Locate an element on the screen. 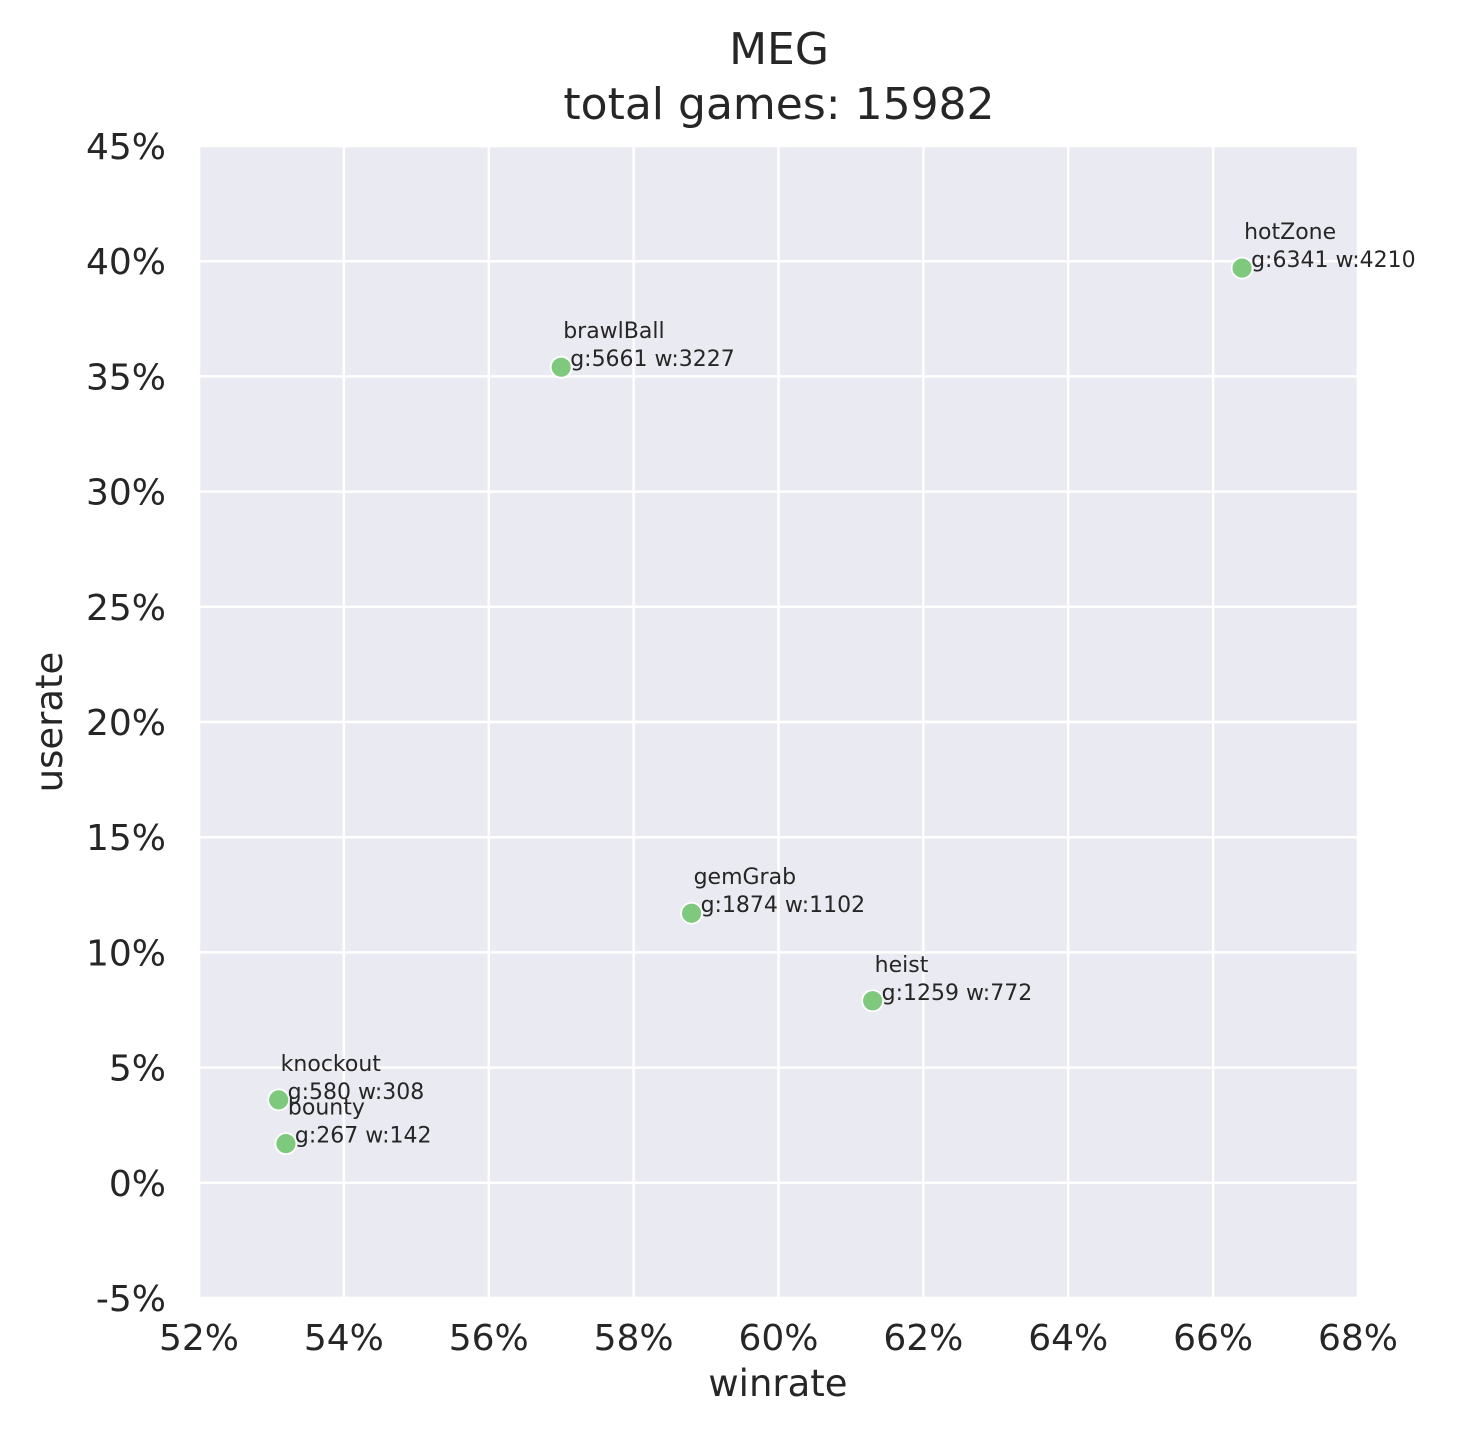 This screenshot has height=1451, width=1459. y-tick-label: 20% is located at coordinates (126, 723).